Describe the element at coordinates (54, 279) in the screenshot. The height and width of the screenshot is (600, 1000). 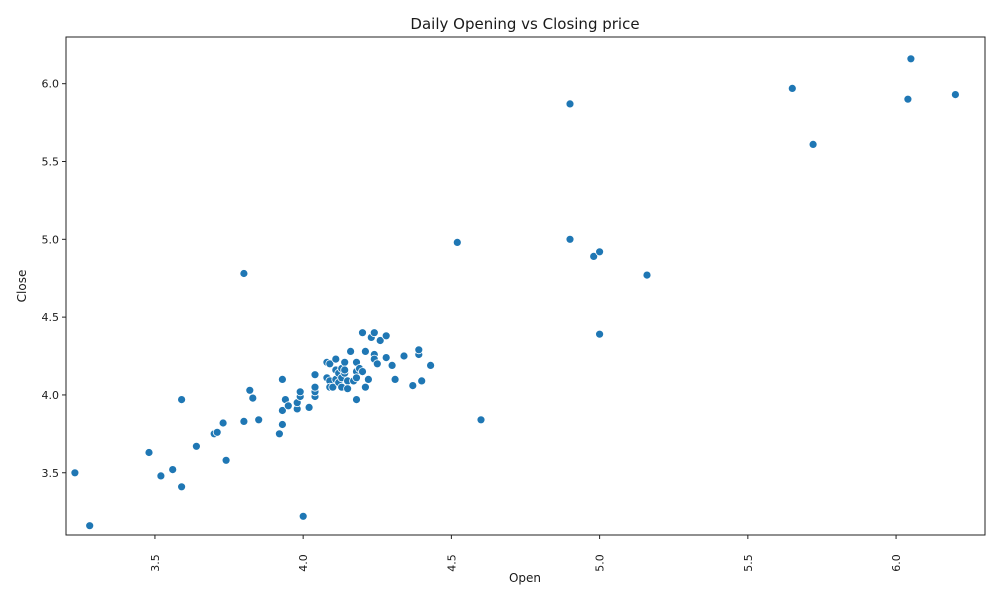
I see `y-axis-ticks: 3.5 4.0 4.5 5.0 5.5 6.0` at that location.